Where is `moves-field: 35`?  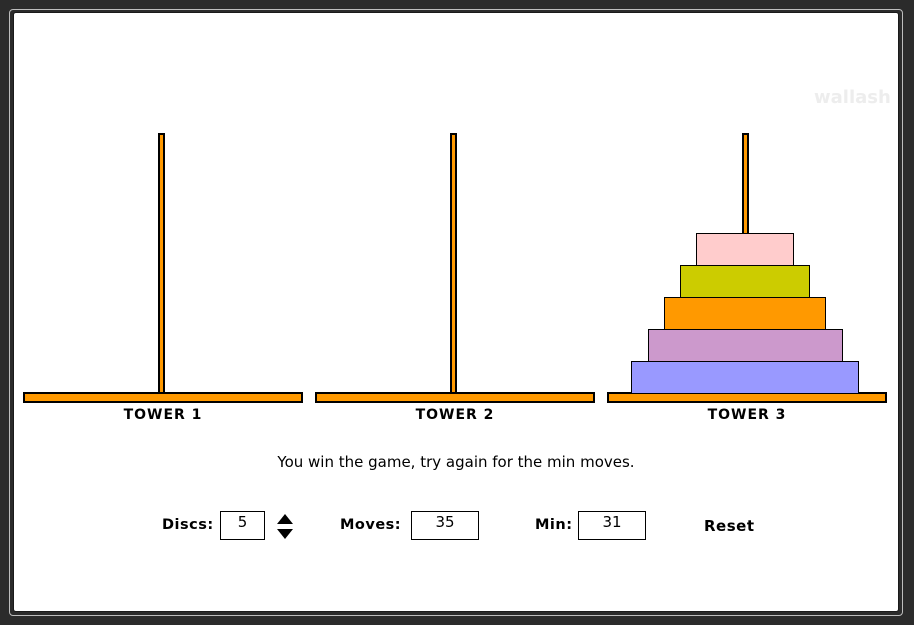 moves-field: 35 is located at coordinates (445, 525).